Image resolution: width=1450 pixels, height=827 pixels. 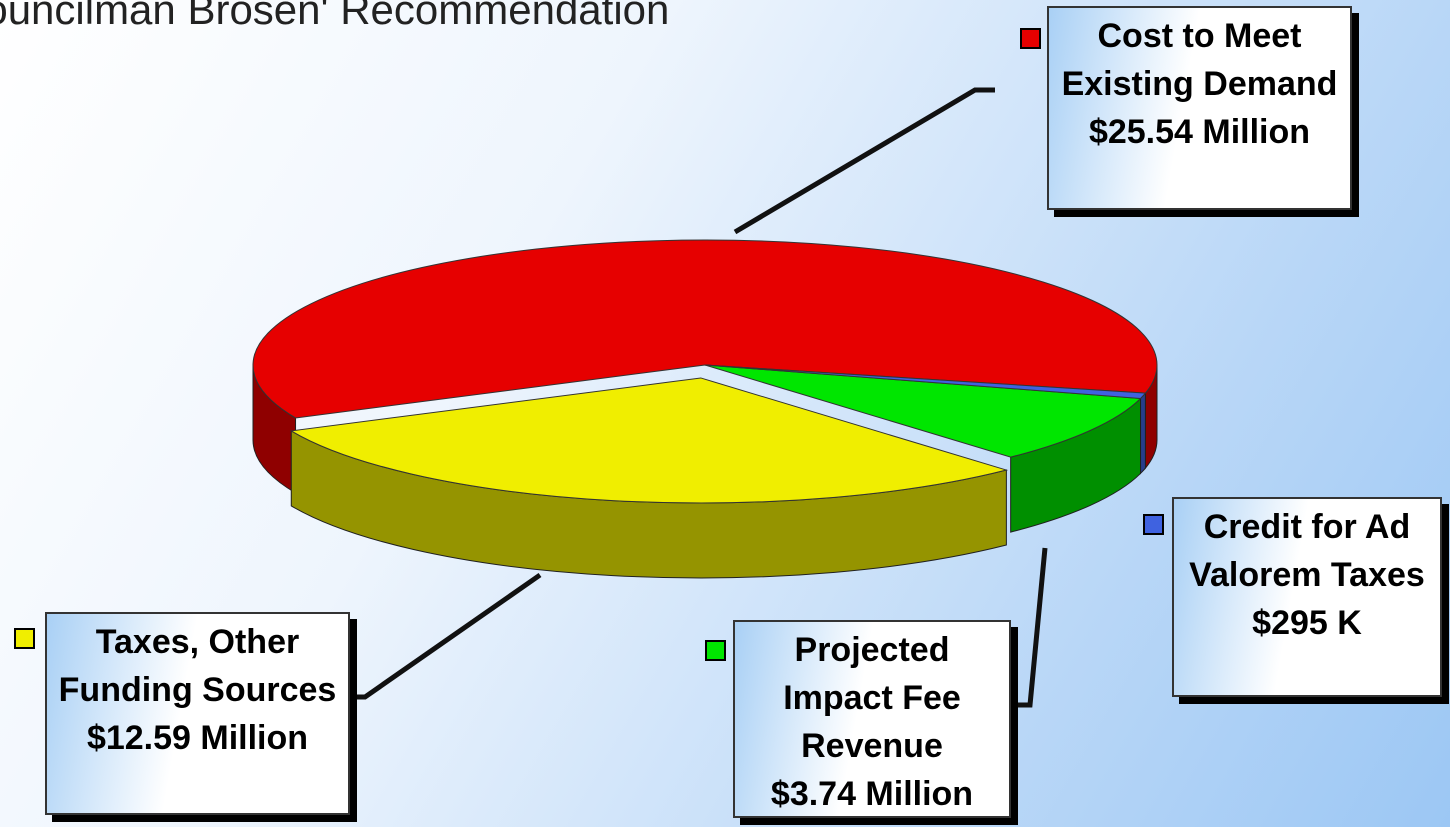 I want to click on chart-title: Councilman Brosen' Recommendation, so click(x=335, y=16).